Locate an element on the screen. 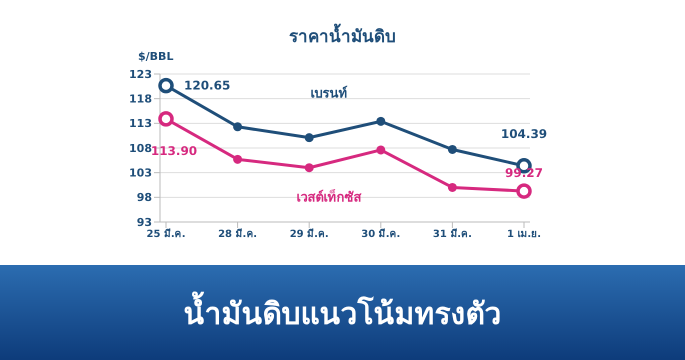 The height and width of the screenshot is (360, 685). data-label: 120.65 is located at coordinates (207, 85).